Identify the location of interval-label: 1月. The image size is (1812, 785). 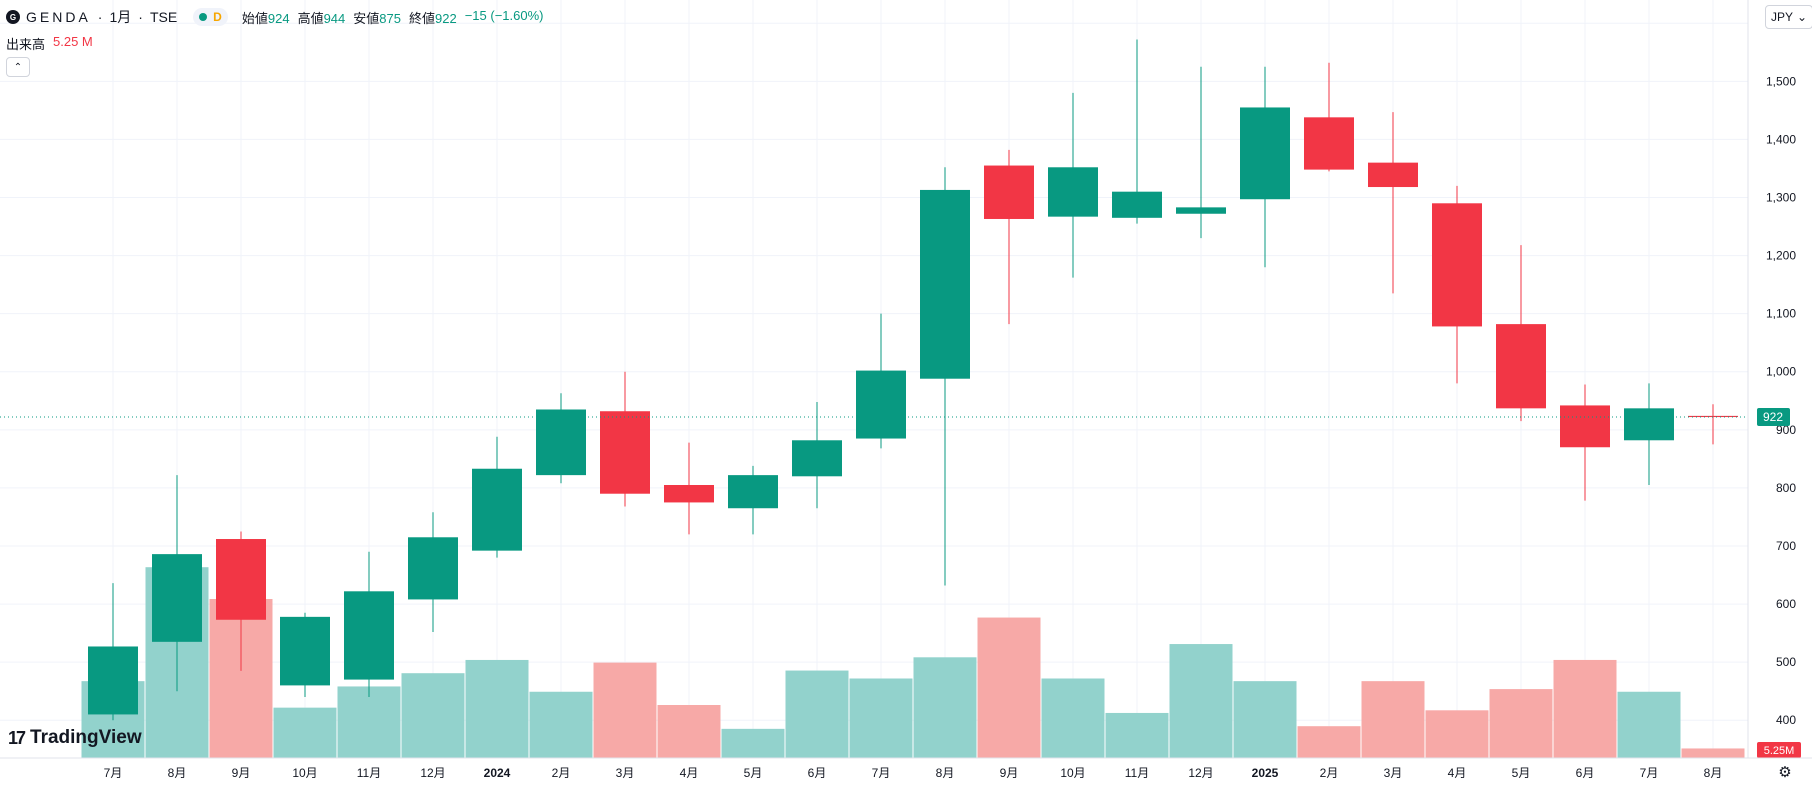
(120, 17).